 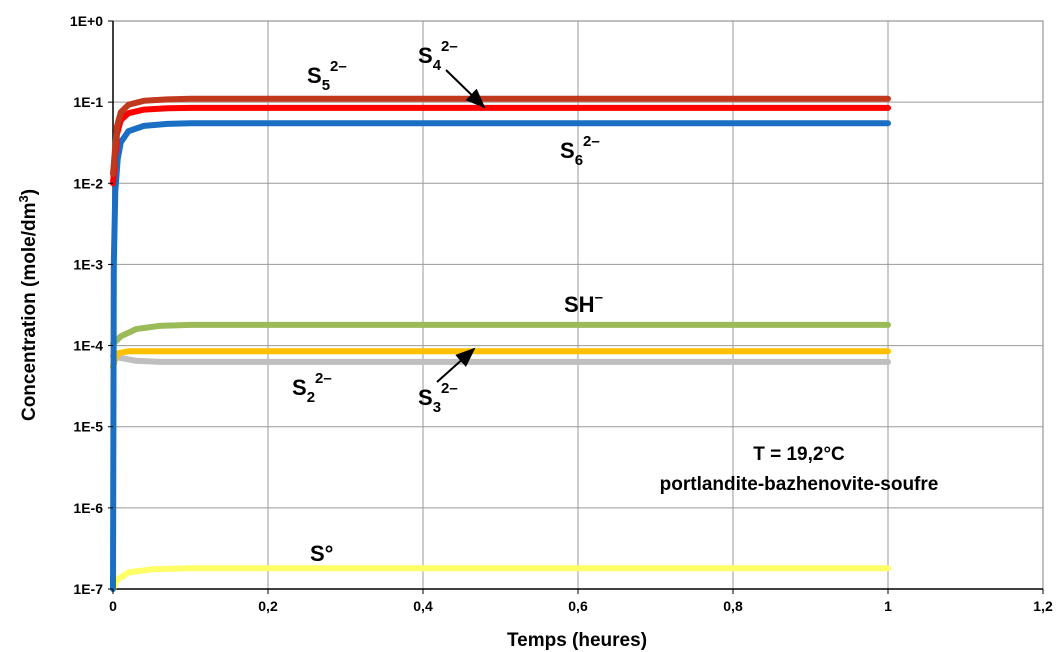 I want to click on y-tick-label: 1E-2, so click(x=88, y=183).